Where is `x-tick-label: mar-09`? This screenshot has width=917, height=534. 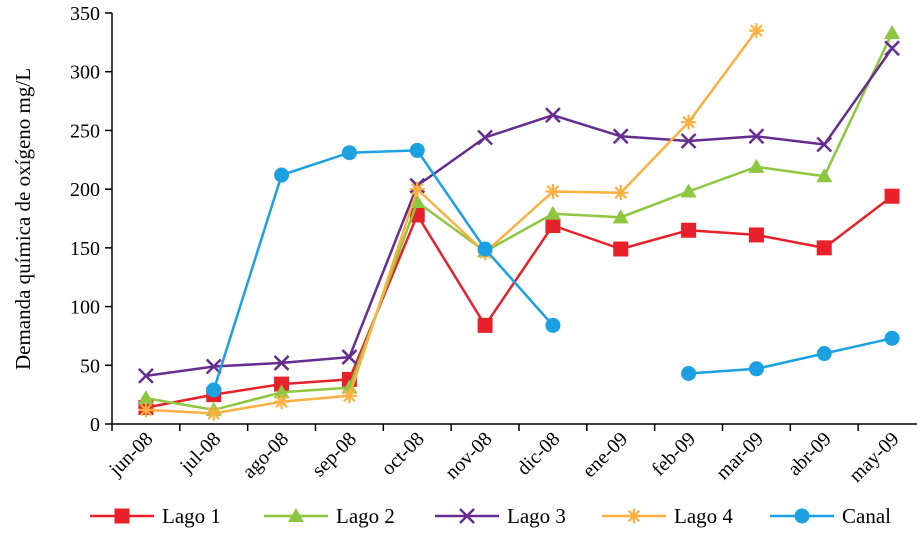
x-tick-label: mar-09 is located at coordinates (740, 456).